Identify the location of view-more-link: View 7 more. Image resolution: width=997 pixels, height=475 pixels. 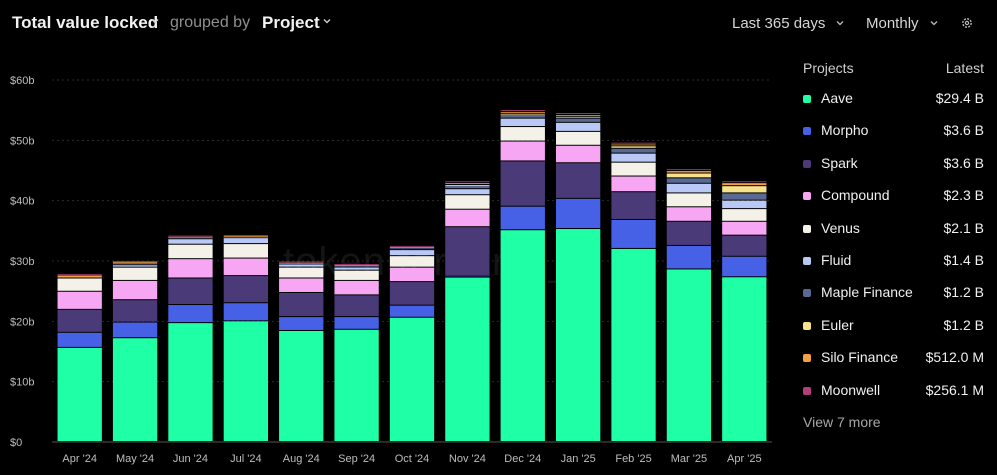
(842, 422).